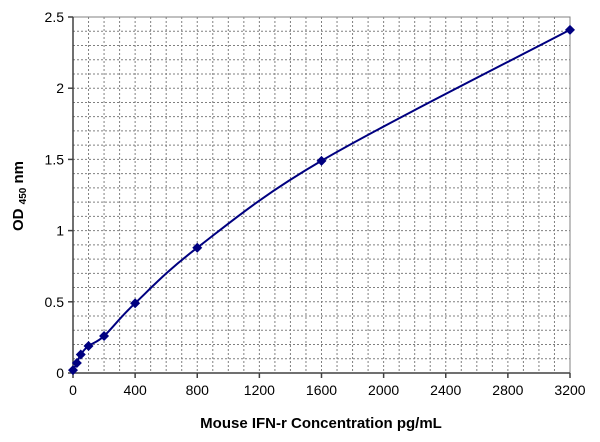 The width and height of the screenshot is (600, 442). Describe the element at coordinates (55, 17) in the screenshot. I see `y-tick-label: 2.5` at that location.